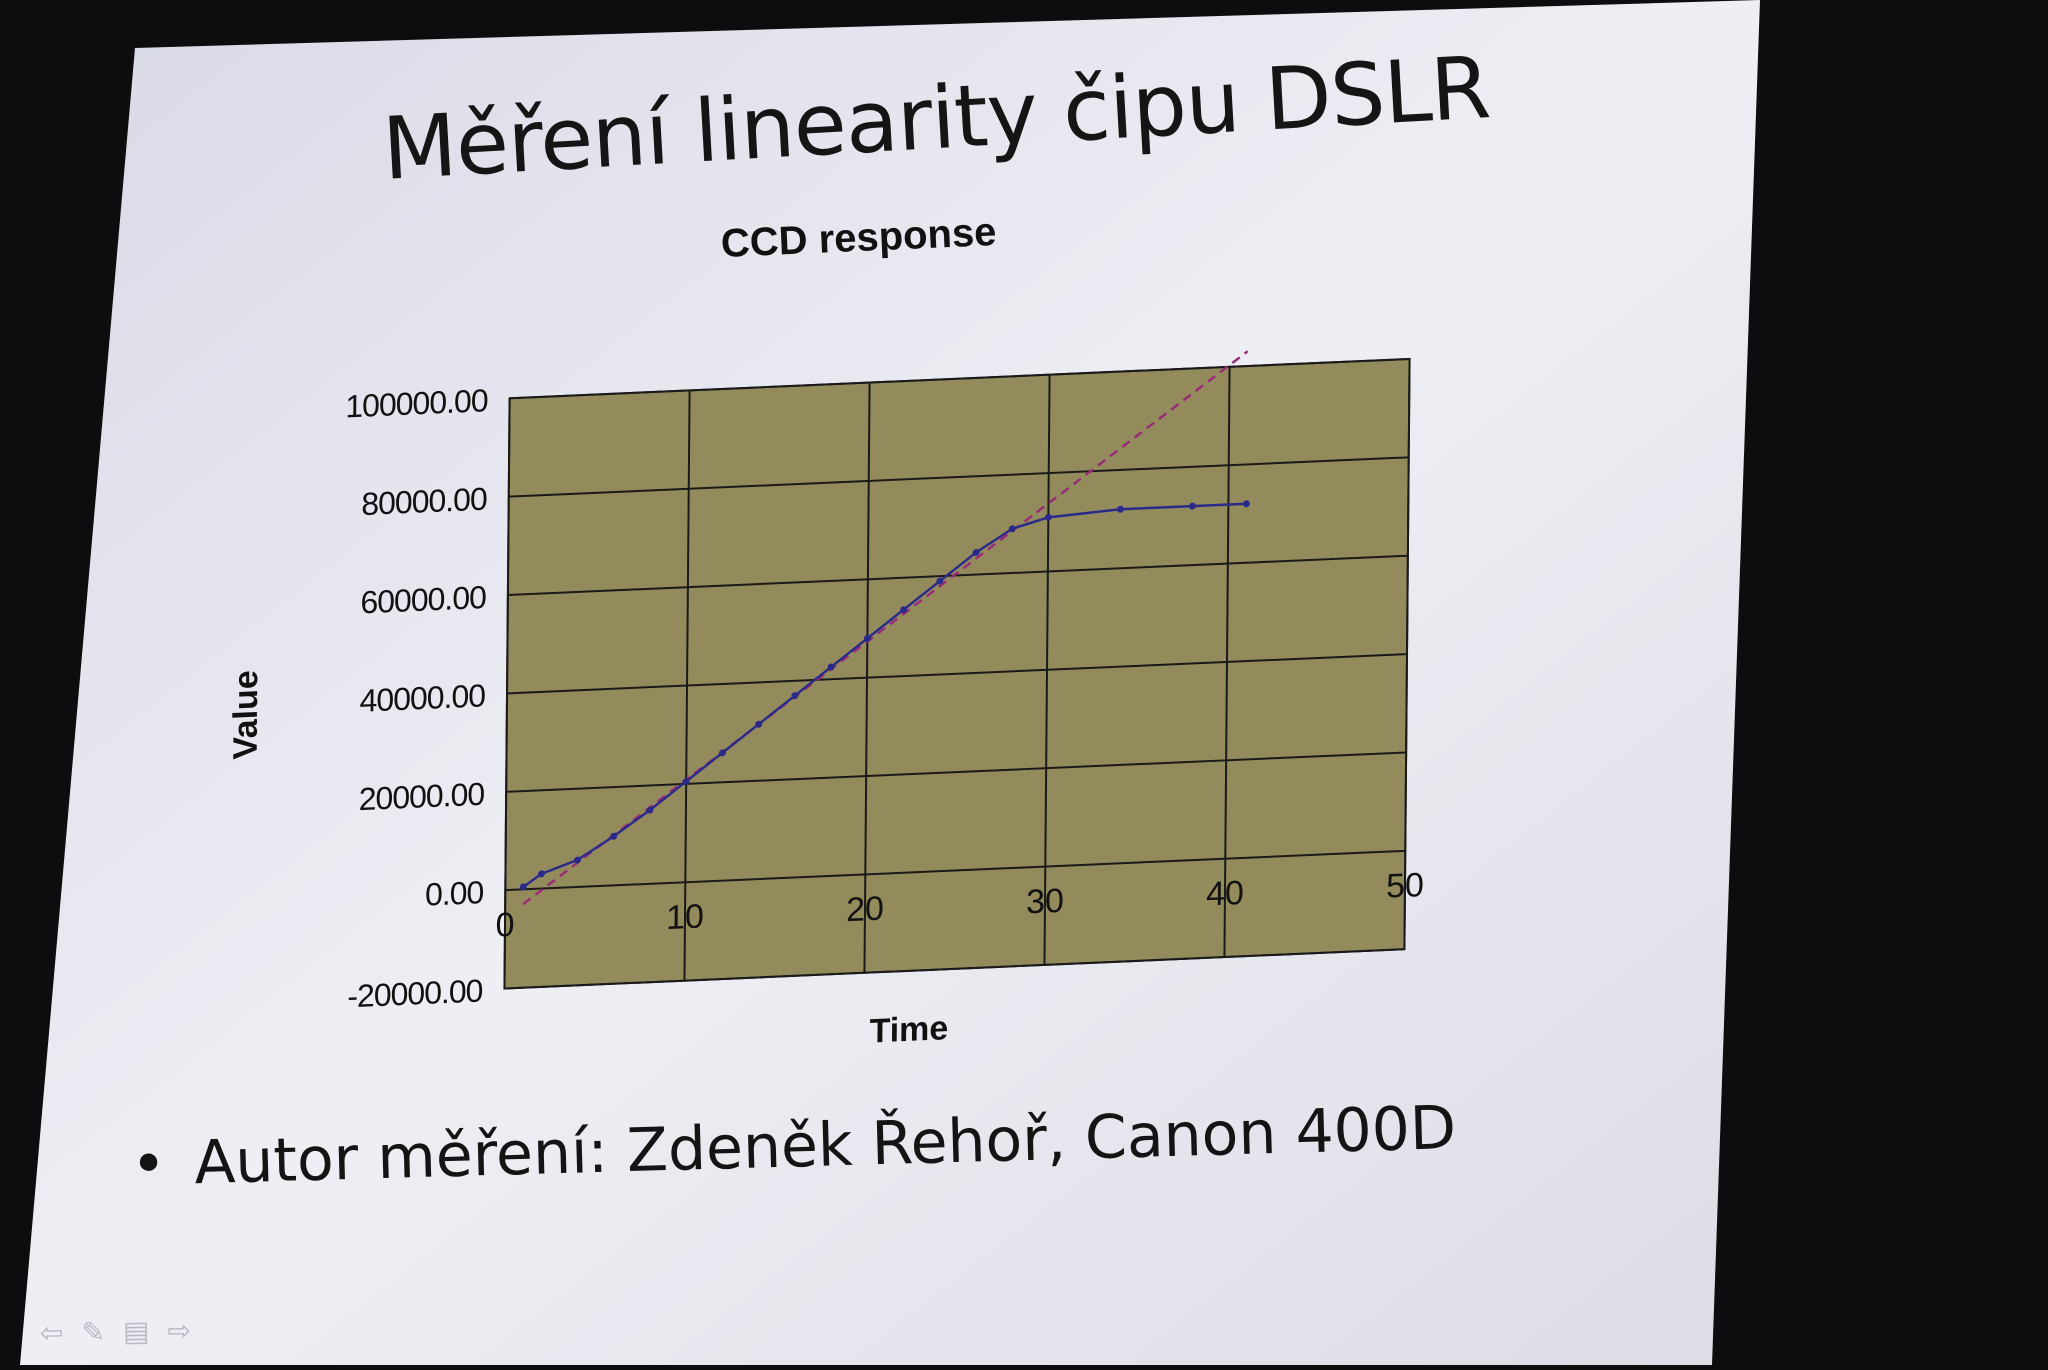 The image size is (2048, 1370). Describe the element at coordinates (423, 599) in the screenshot. I see `y-tick-label: 60000.00` at that location.